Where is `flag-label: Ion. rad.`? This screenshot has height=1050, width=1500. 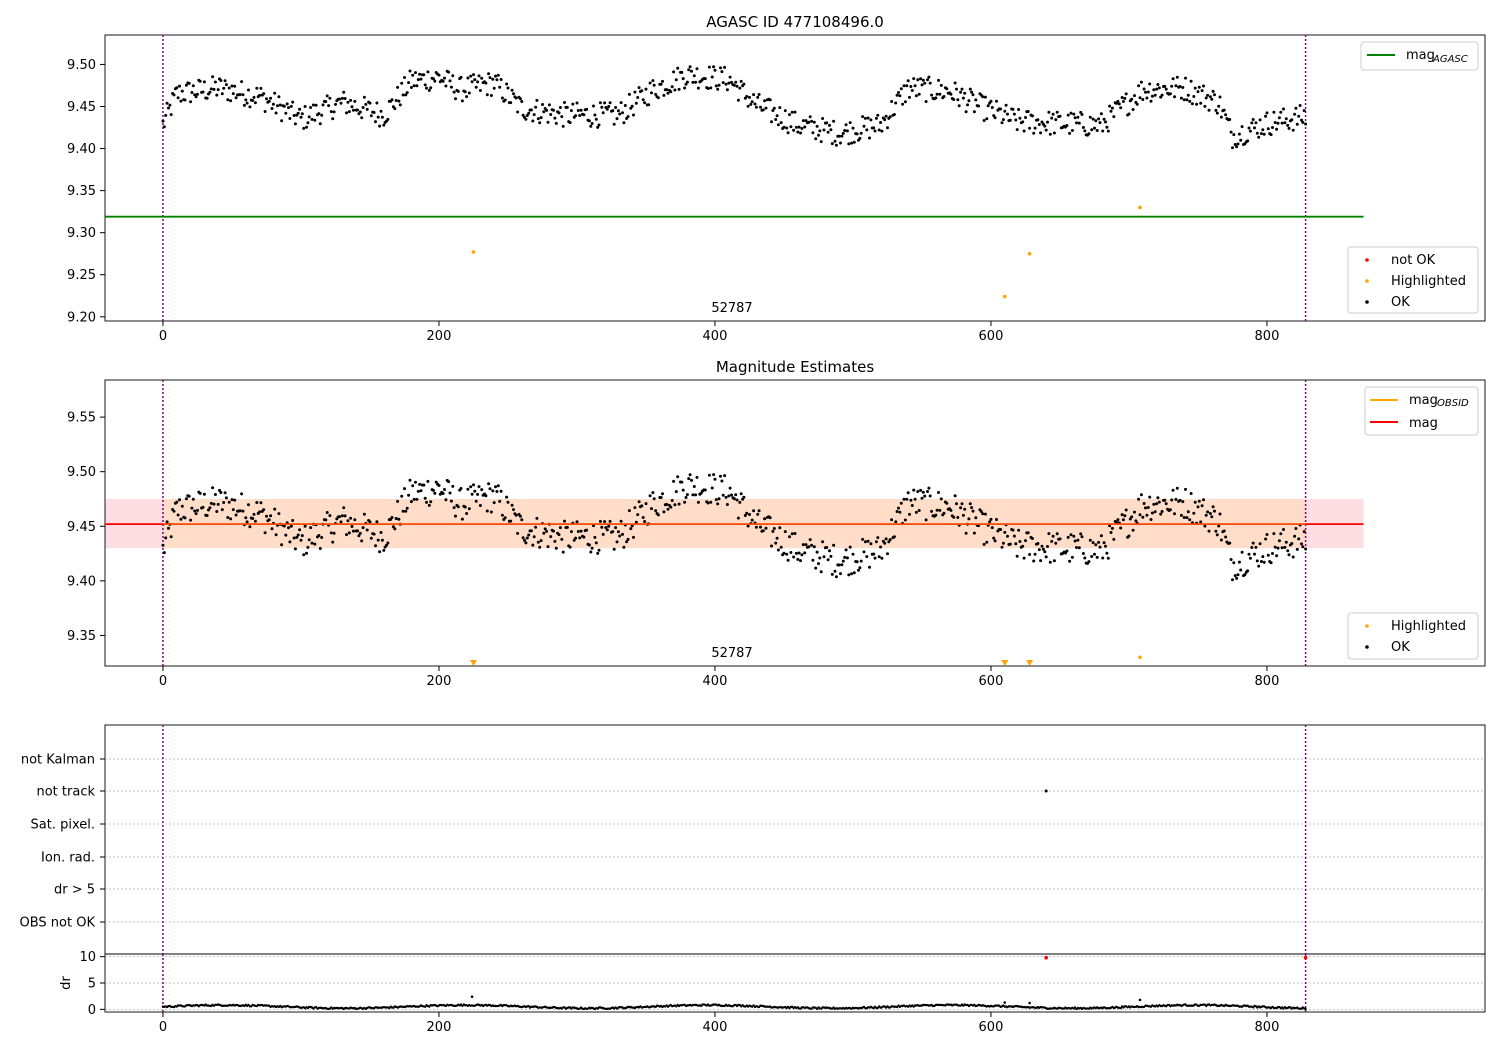 flag-label: Ion. rad. is located at coordinates (68, 858).